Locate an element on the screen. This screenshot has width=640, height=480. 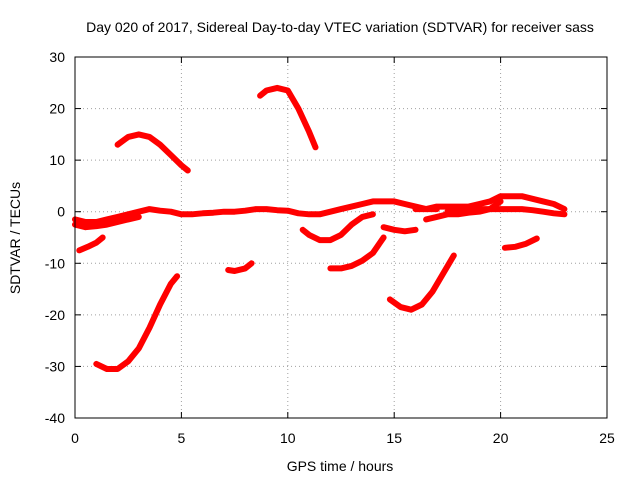
x-tick-label: 20 is located at coordinates (501, 438).